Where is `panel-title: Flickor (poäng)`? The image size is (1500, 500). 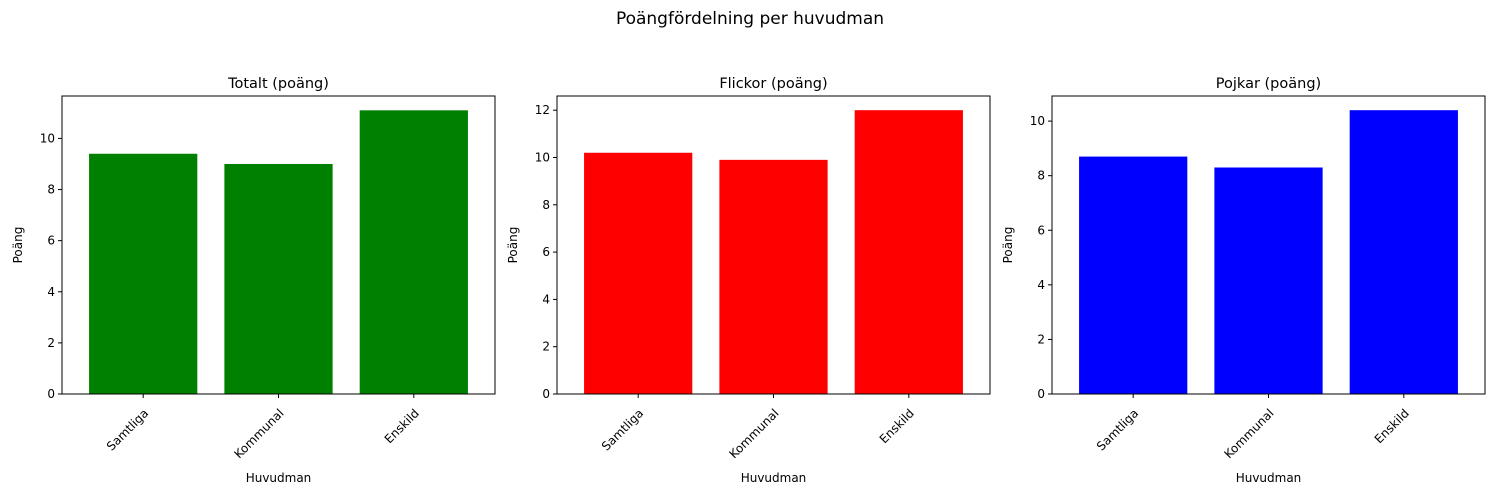 panel-title: Flickor (poäng) is located at coordinates (773, 84).